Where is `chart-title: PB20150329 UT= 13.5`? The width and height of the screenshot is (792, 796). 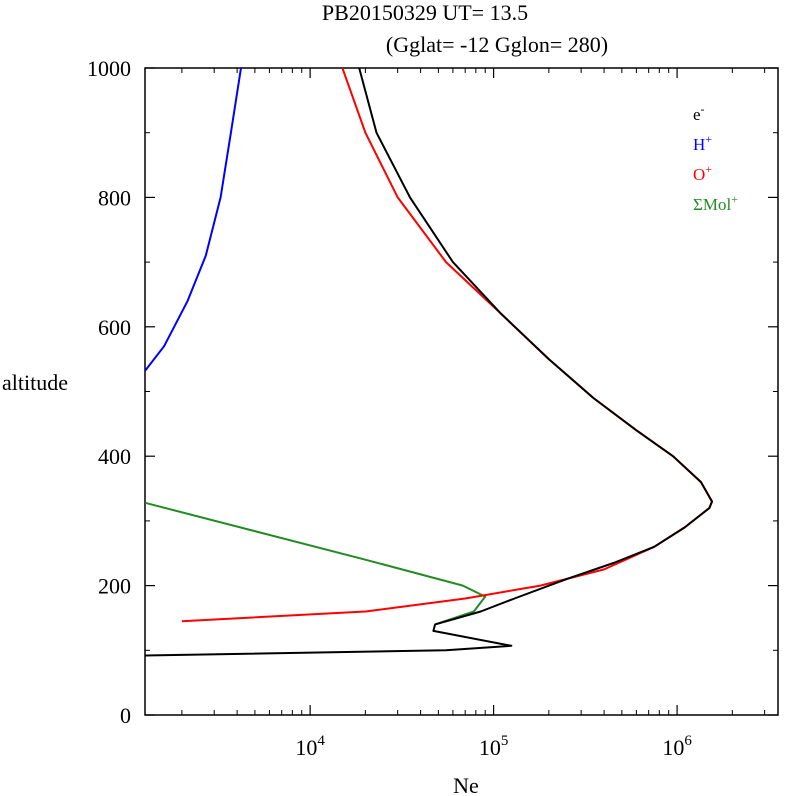 chart-title: PB20150329 UT= 13.5 is located at coordinates (425, 12).